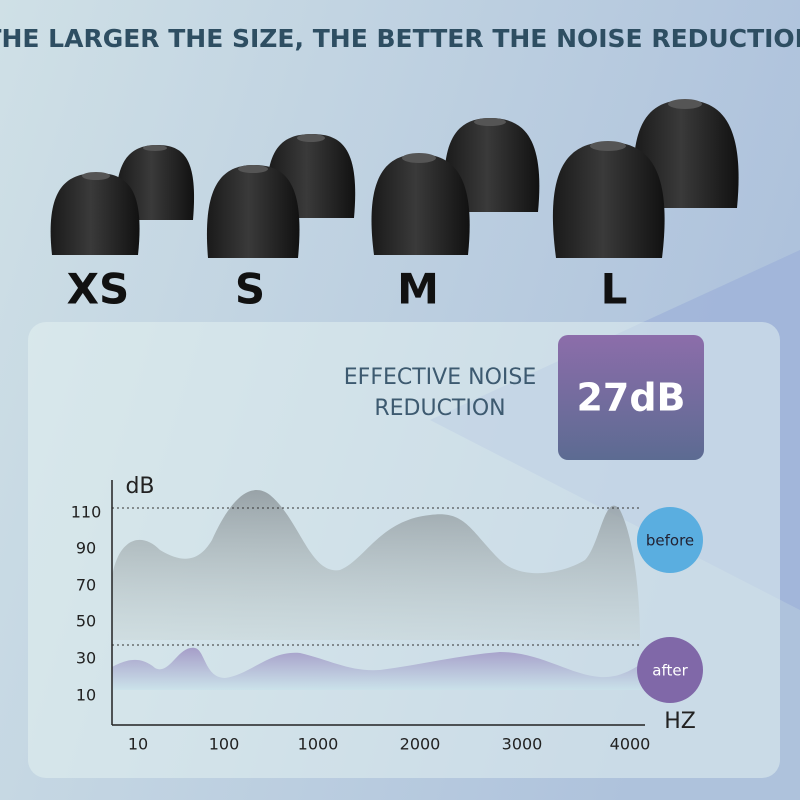  What do you see at coordinates (440, 377) in the screenshot?
I see `reduction-label: EFFECTIVE NOISE` at bounding box center [440, 377].